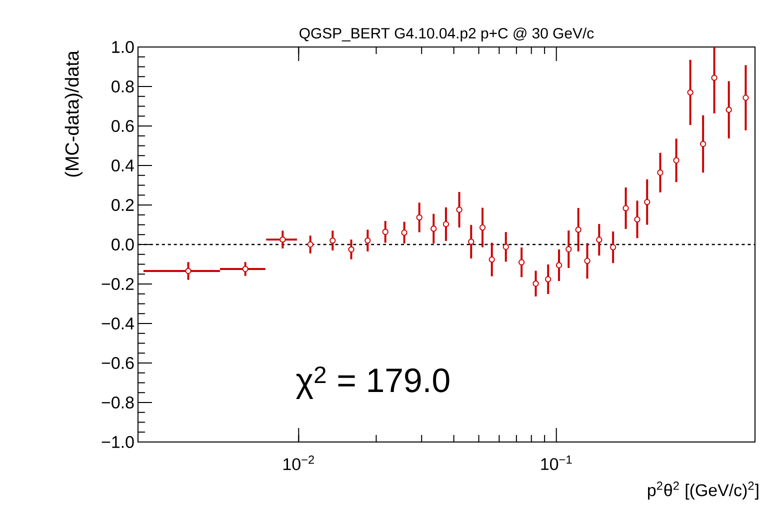 Image resolution: width=763 pixels, height=512 pixels. What do you see at coordinates (373, 383) in the screenshot?
I see `annotation: χ$^{2}$ = 179.0` at bounding box center [373, 383].